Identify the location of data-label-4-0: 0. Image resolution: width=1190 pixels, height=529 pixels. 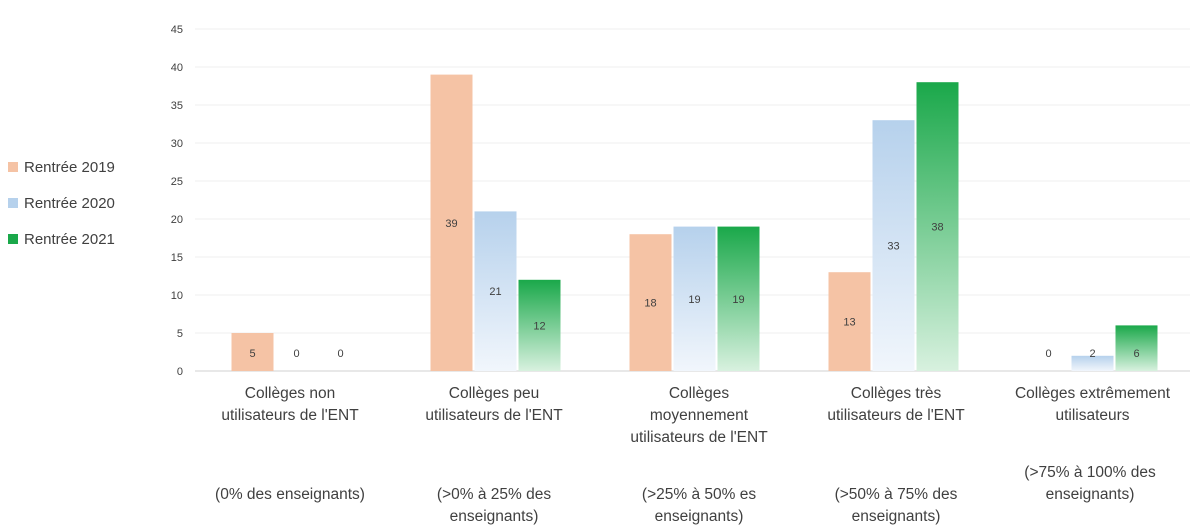
(1048, 354).